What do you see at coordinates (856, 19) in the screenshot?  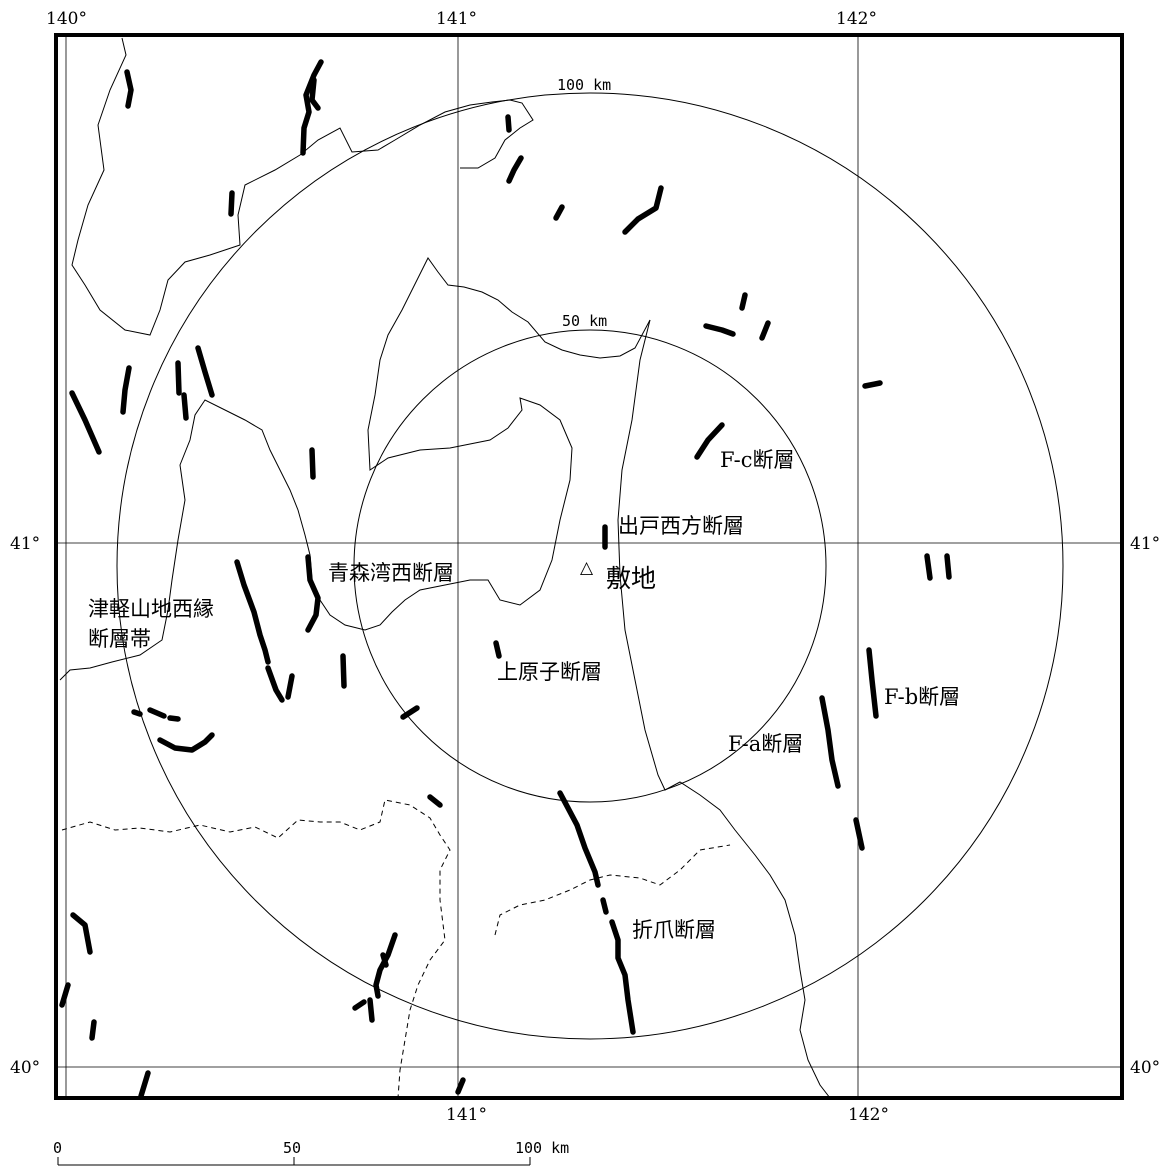 I see `lon-label-142-top: 142°` at bounding box center [856, 19].